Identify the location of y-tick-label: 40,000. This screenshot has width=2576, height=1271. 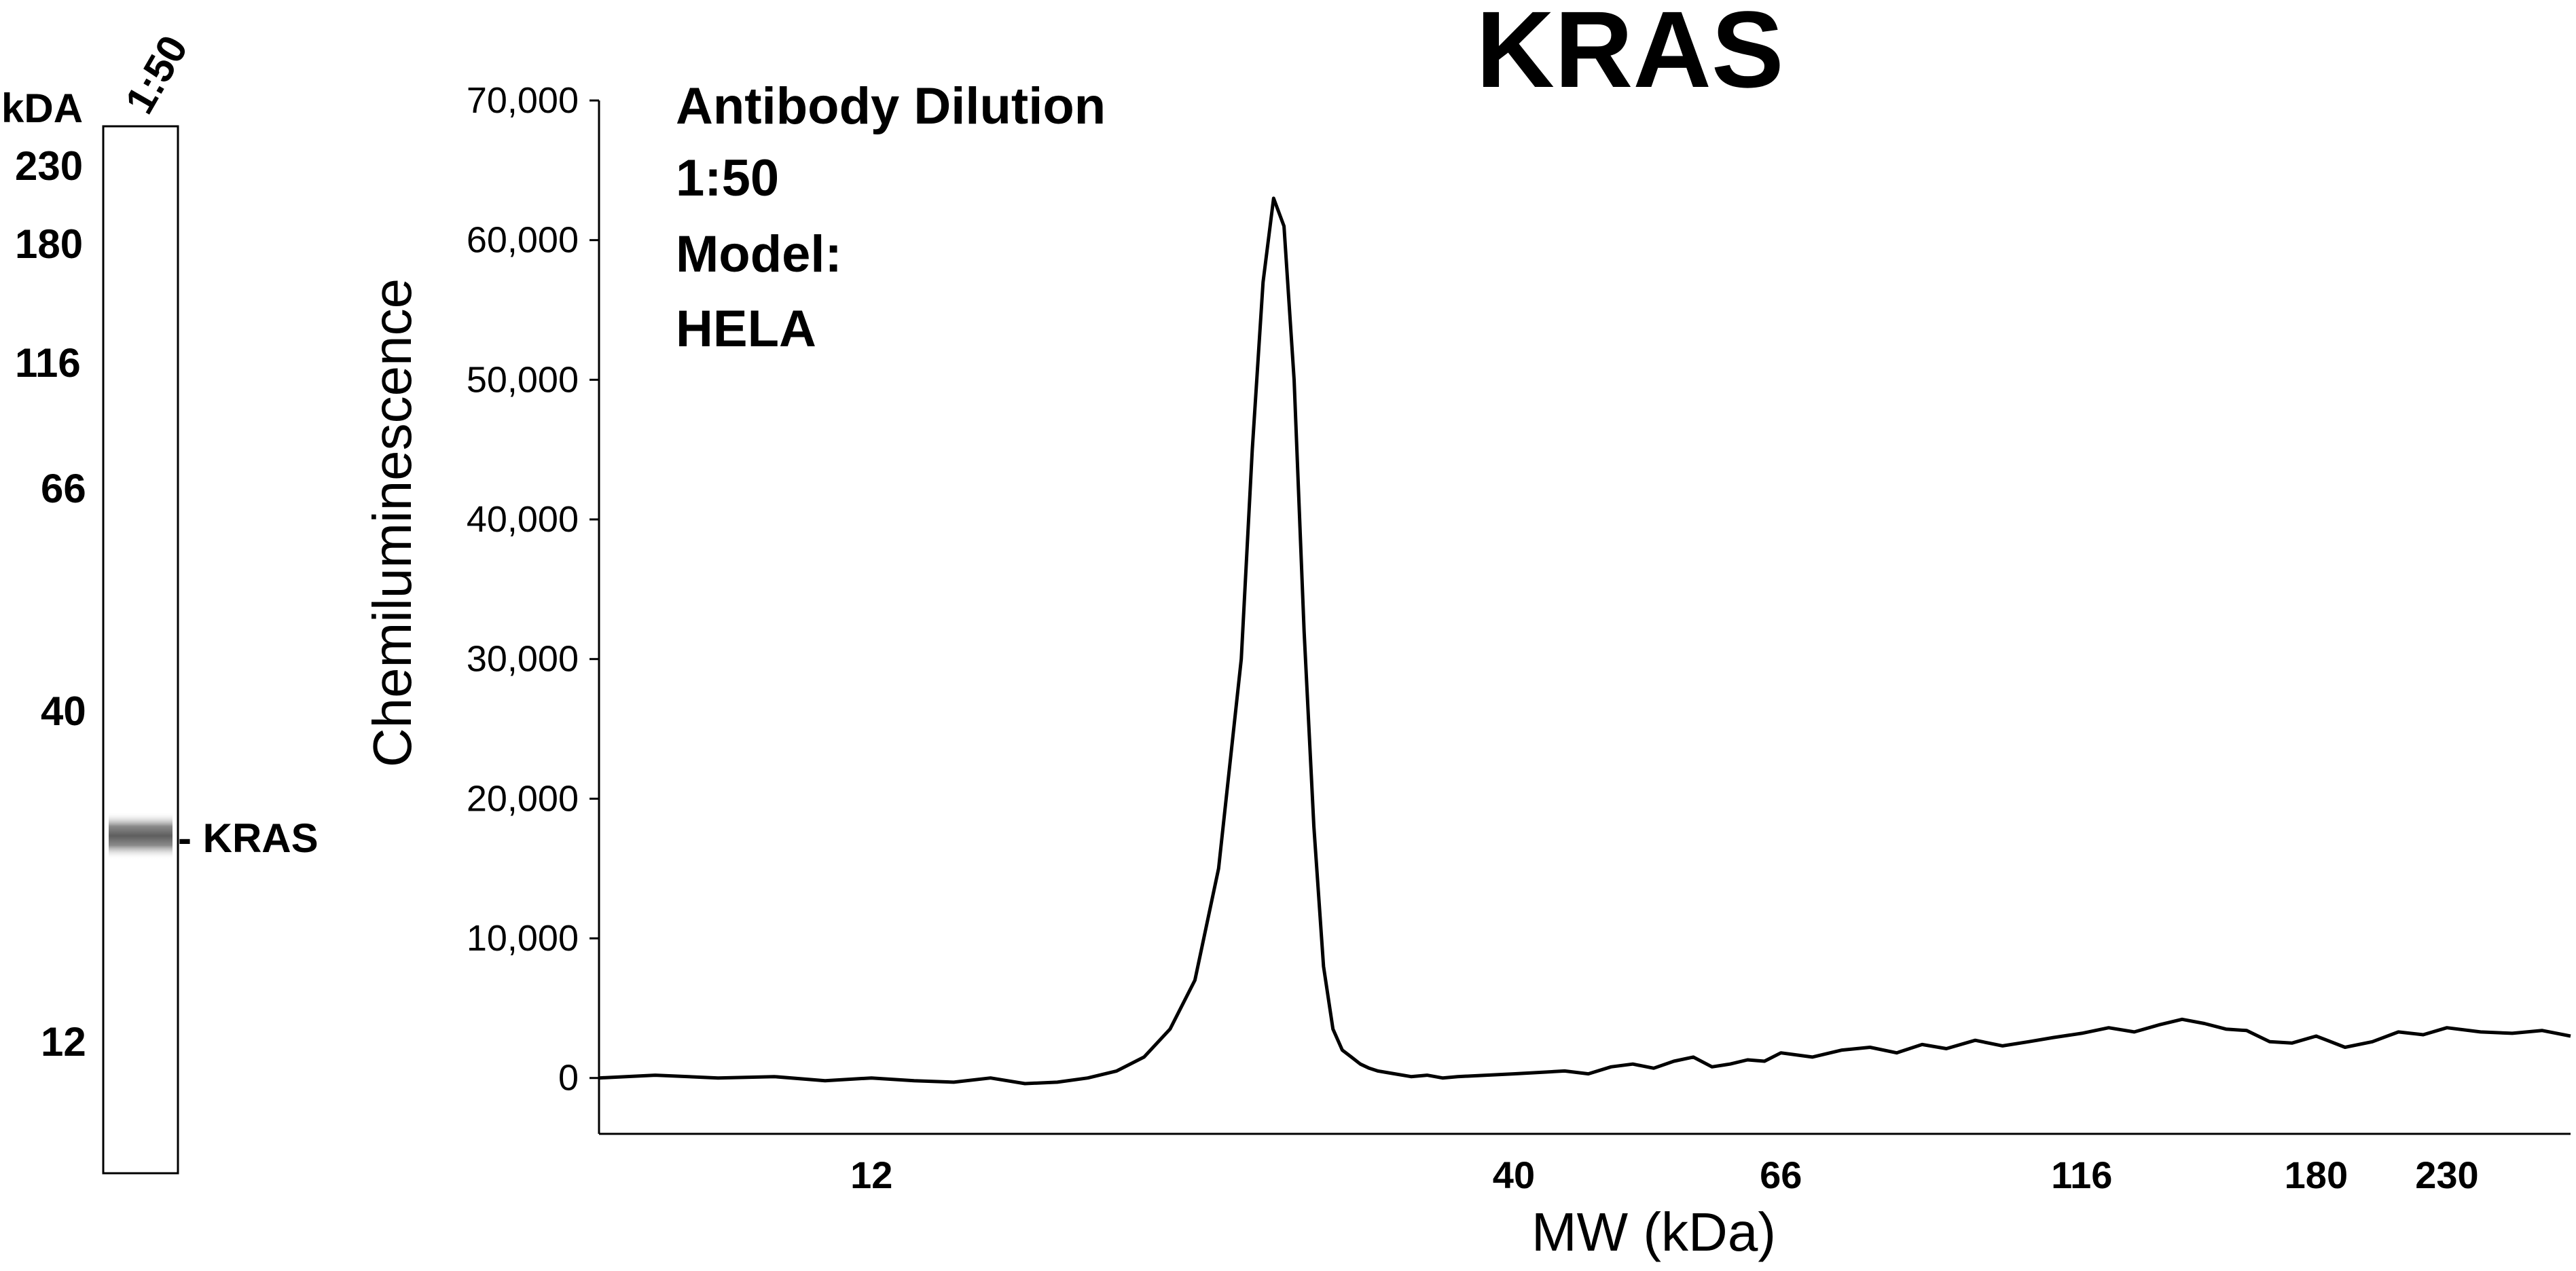
(523, 519).